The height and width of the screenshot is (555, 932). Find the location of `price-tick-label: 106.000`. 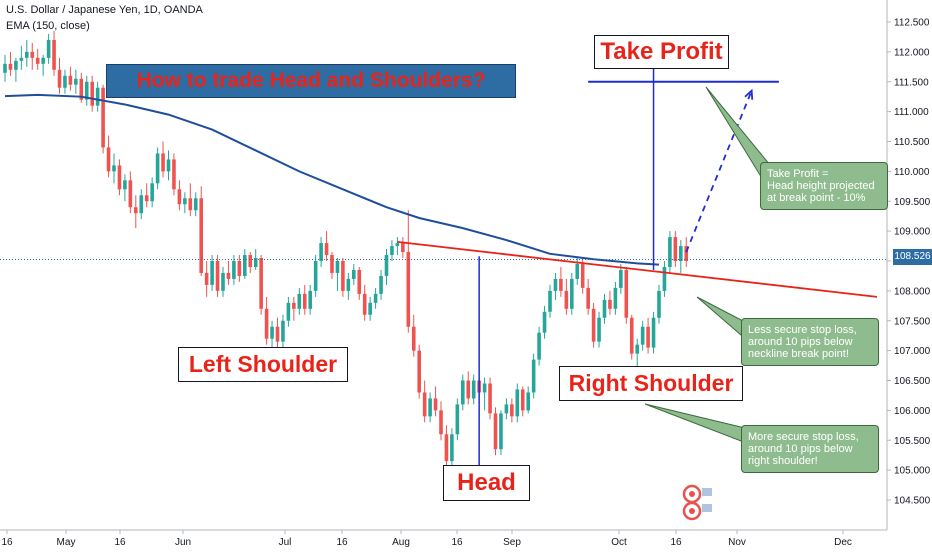

price-tick-label: 106.000 is located at coordinates (912, 411).